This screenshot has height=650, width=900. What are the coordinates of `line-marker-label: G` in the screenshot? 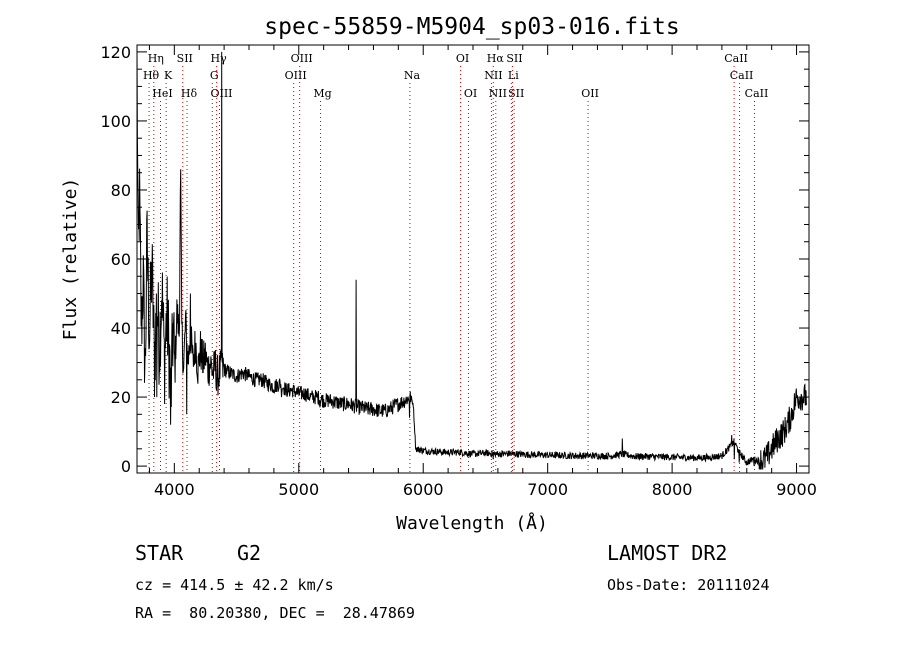 It's located at (214, 75).